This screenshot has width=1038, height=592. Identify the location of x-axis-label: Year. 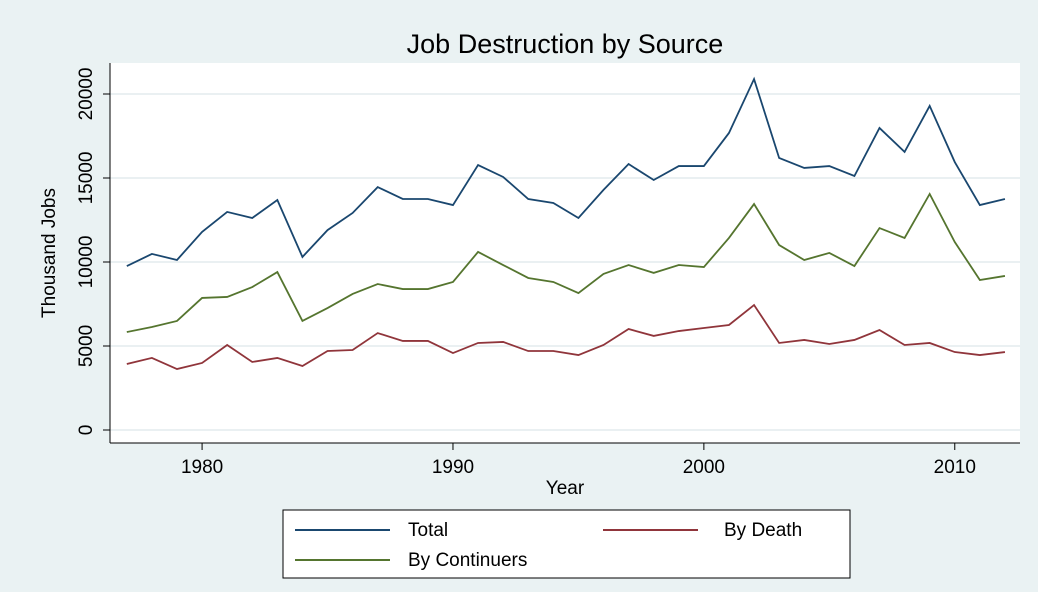
(565, 488).